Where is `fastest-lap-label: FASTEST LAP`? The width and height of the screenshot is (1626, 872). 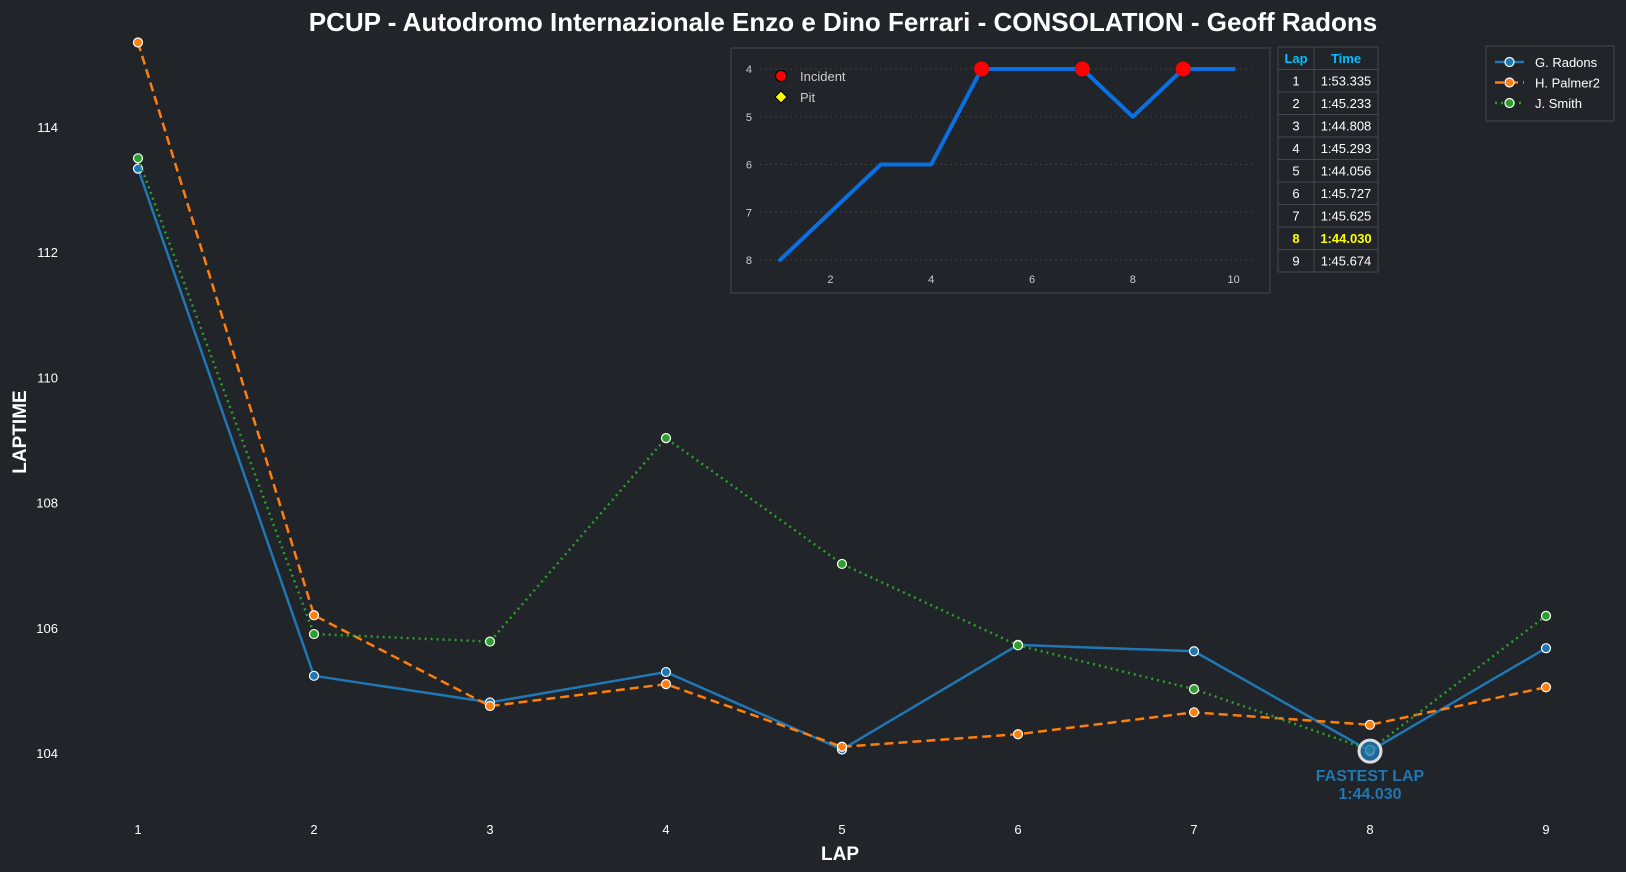 fastest-lap-label: FASTEST LAP is located at coordinates (1370, 776).